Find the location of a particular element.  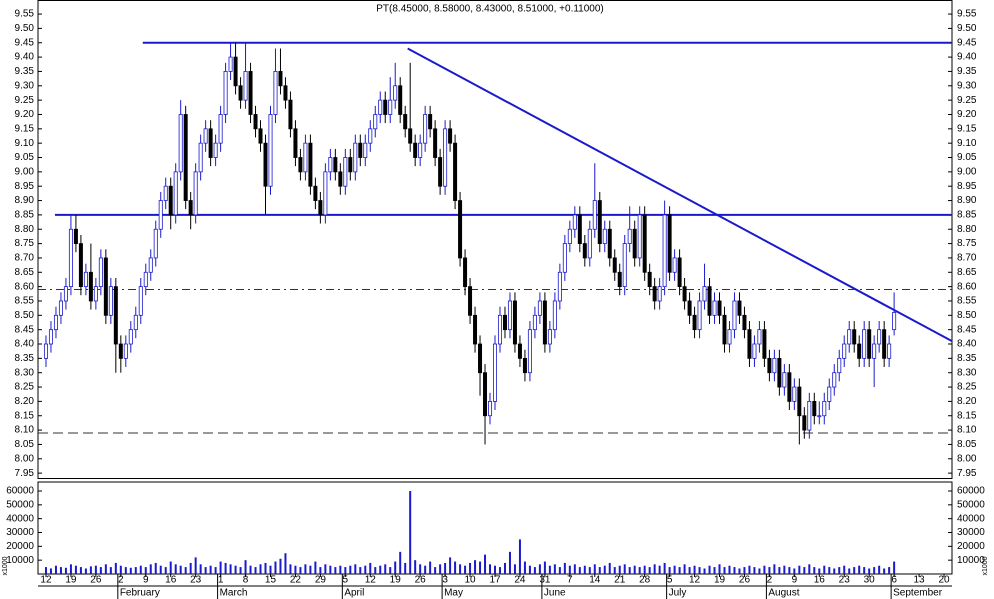

y-tick-label: 9.50 is located at coordinates (967, 28).